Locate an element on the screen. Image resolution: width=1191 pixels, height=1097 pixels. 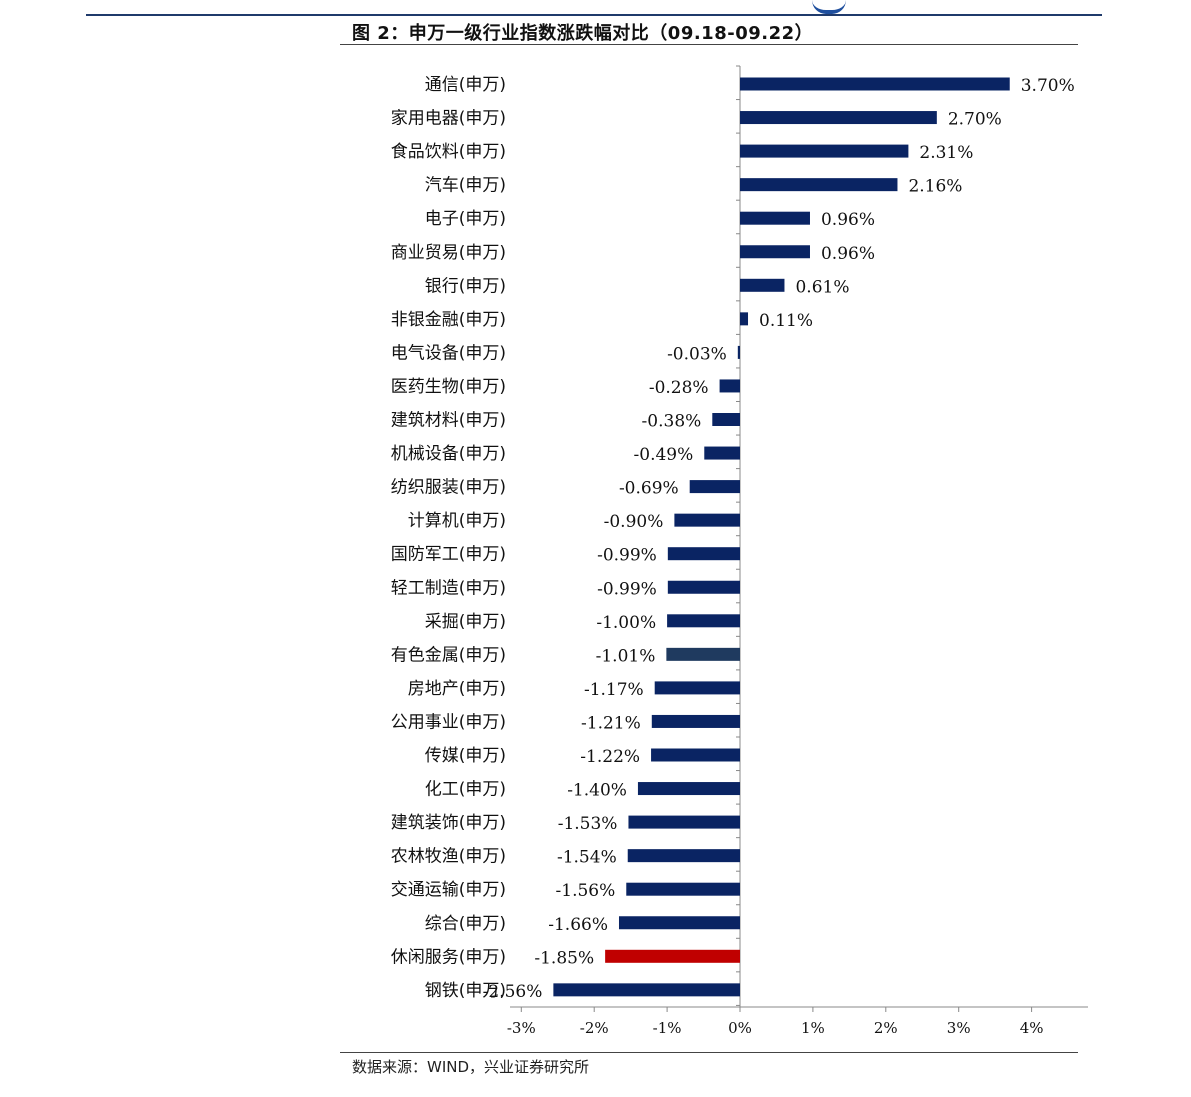
category-label: 轻工制造(申万) is located at coordinates (448, 588).